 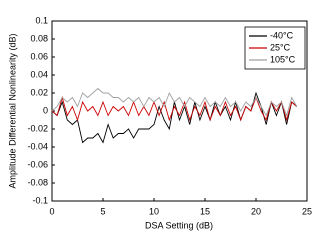 I want to click on legend-label: 25°C, so click(x=280, y=47).